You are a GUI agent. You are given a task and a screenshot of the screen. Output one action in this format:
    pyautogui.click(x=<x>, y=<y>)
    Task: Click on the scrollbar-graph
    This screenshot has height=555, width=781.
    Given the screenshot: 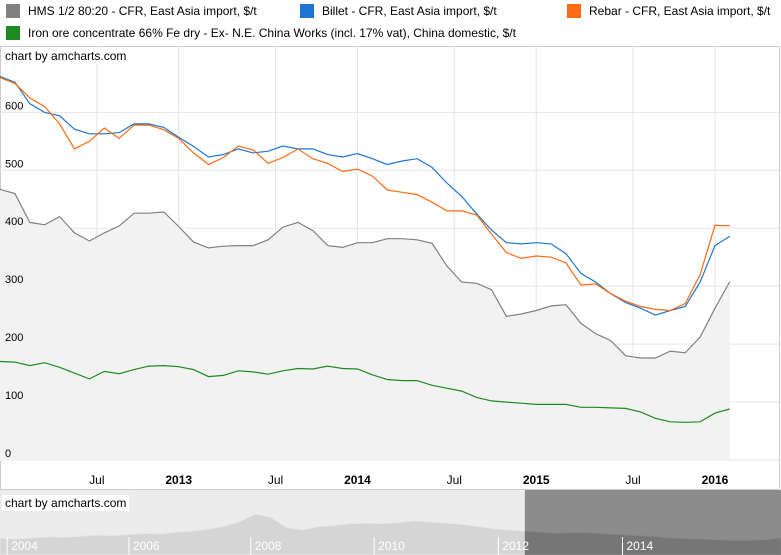 What is the action you would take?
    pyautogui.click(x=390, y=534)
    